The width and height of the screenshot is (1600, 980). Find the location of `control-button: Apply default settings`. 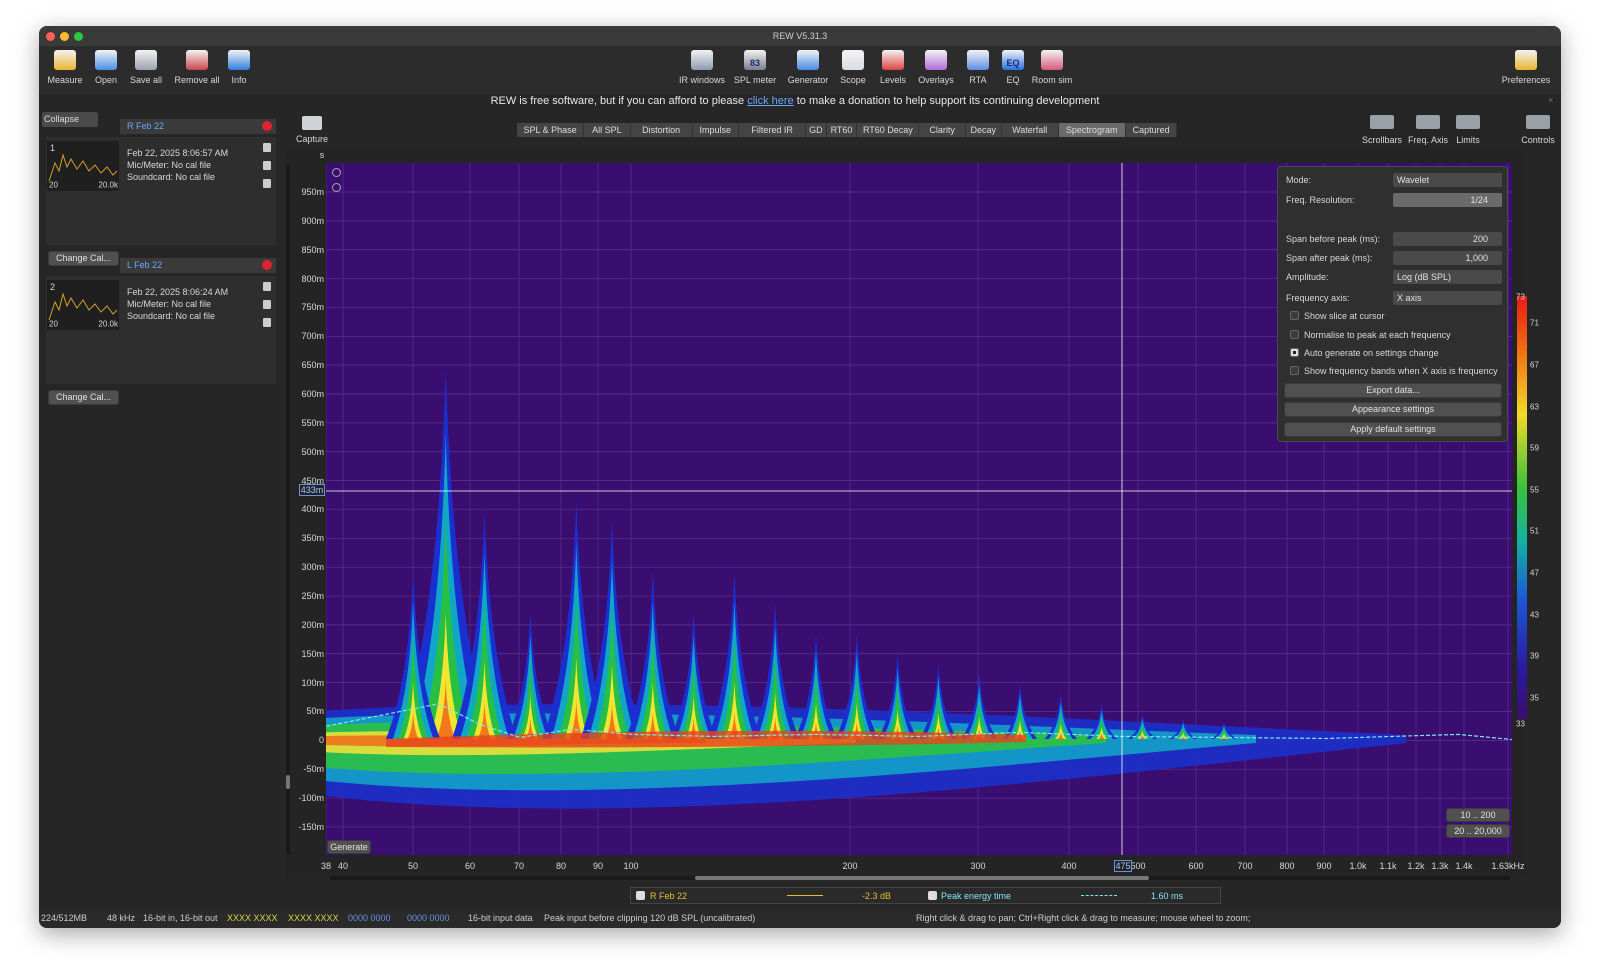

control-button: Apply default settings is located at coordinates (1393, 429).